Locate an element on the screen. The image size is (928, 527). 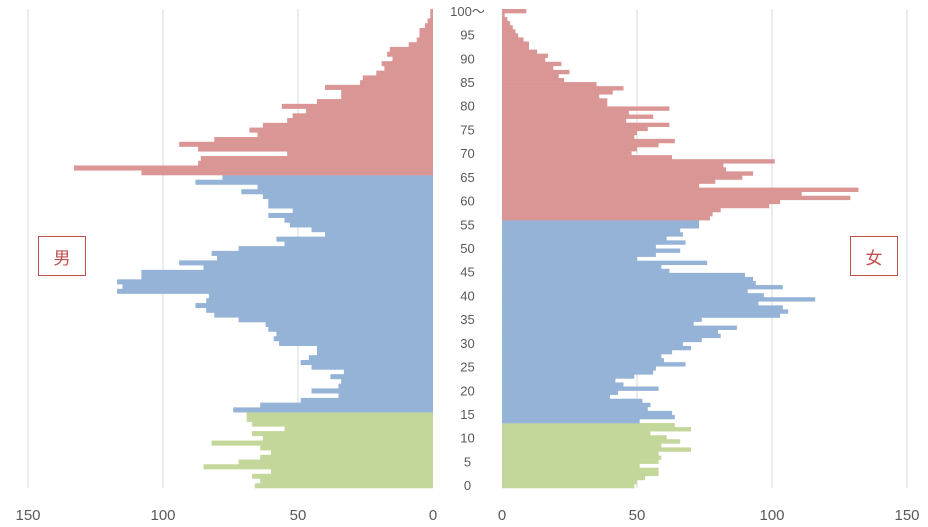
age-label-25: 25 is located at coordinates (467, 367).